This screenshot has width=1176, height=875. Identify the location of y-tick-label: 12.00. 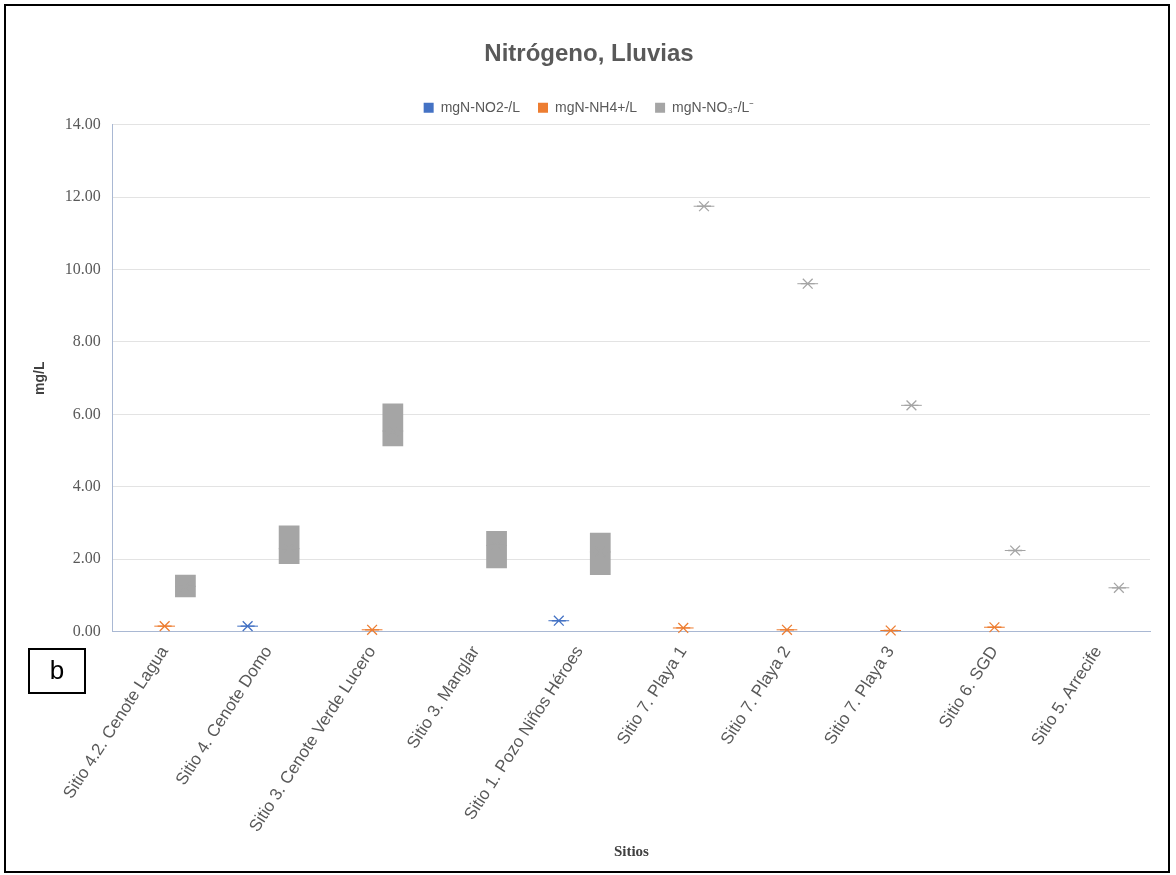
(82, 196).